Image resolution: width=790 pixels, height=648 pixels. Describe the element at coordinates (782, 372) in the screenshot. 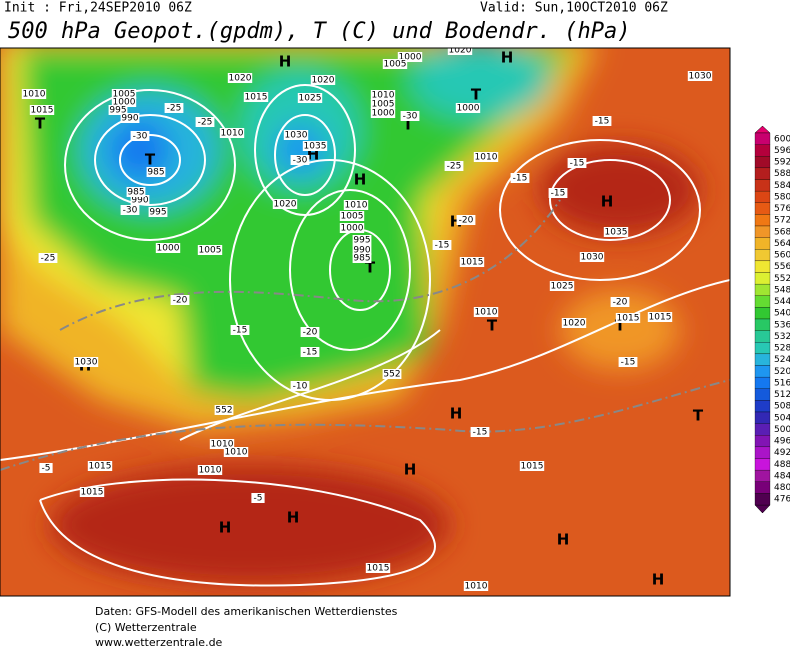

I see `legend-value: 520` at that location.